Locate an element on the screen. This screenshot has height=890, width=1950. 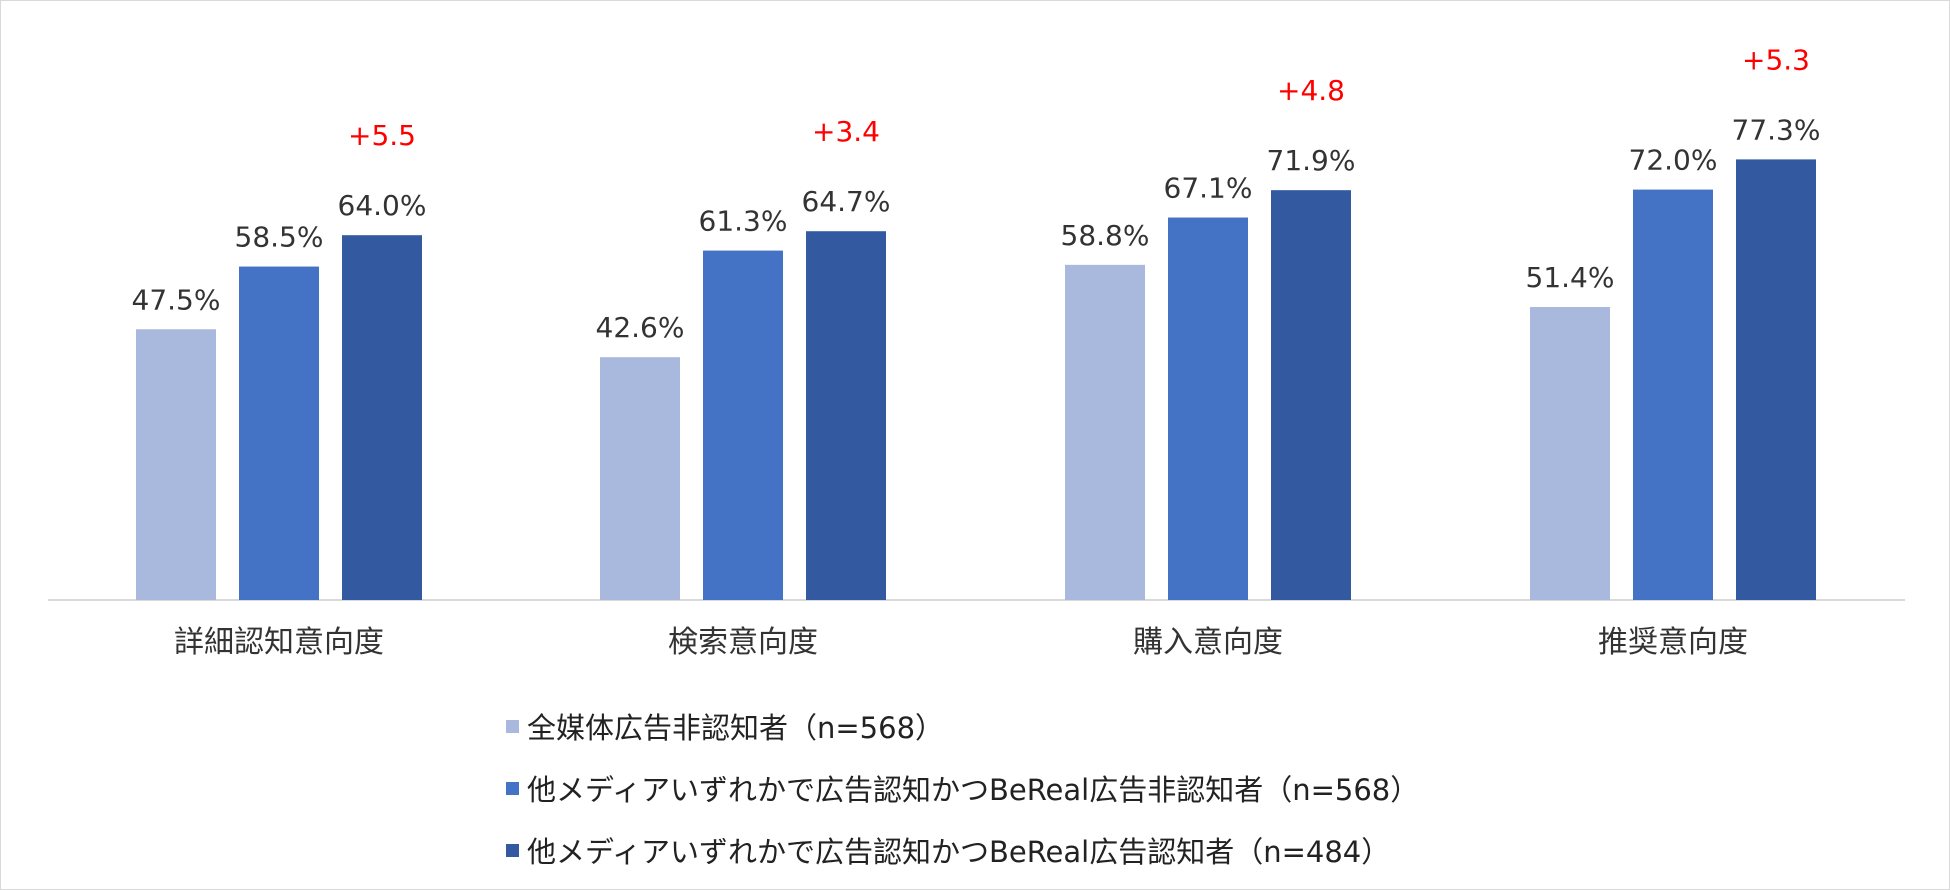
x-tick-label-4: 推奨意向度 is located at coordinates (1673, 642).